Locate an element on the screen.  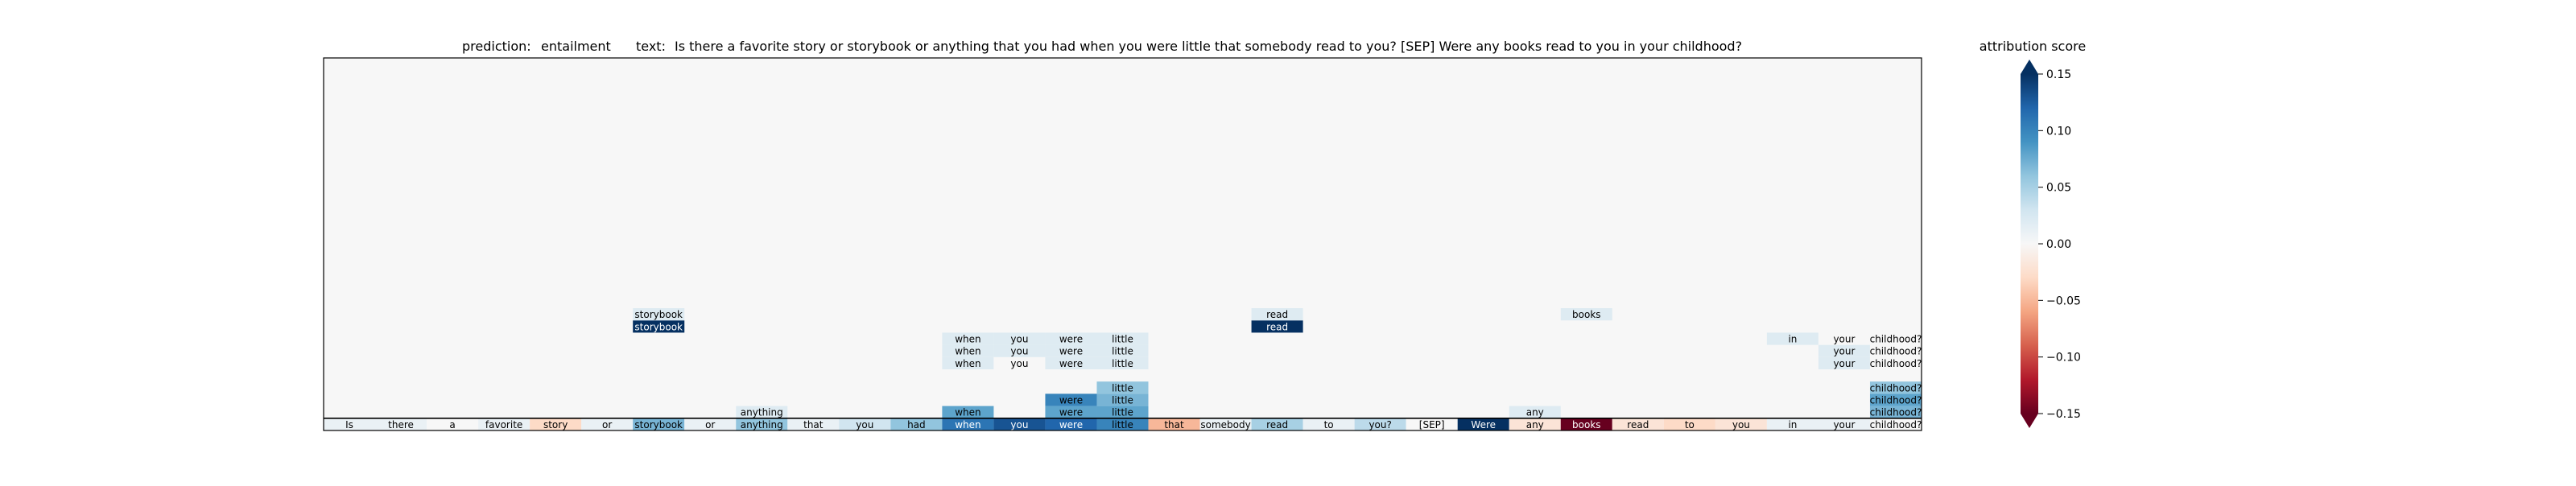
token-cell-label: a is located at coordinates (452, 424).